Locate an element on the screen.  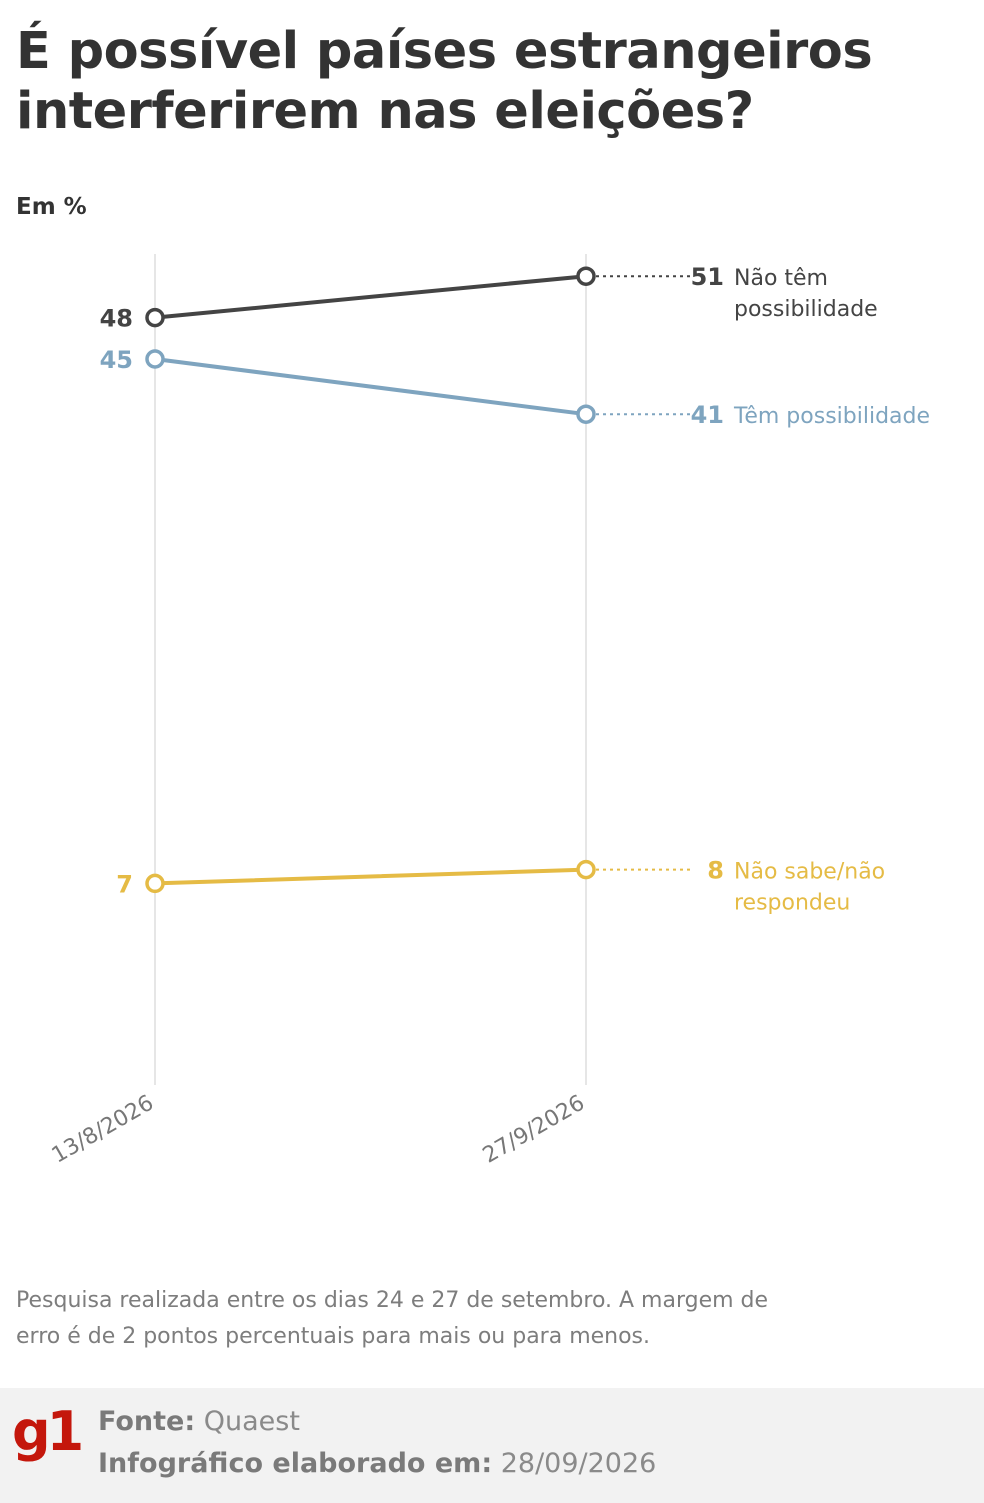
date-line: Infográfico elaborado em: 28/09/2026 is located at coordinates (377, 1463).